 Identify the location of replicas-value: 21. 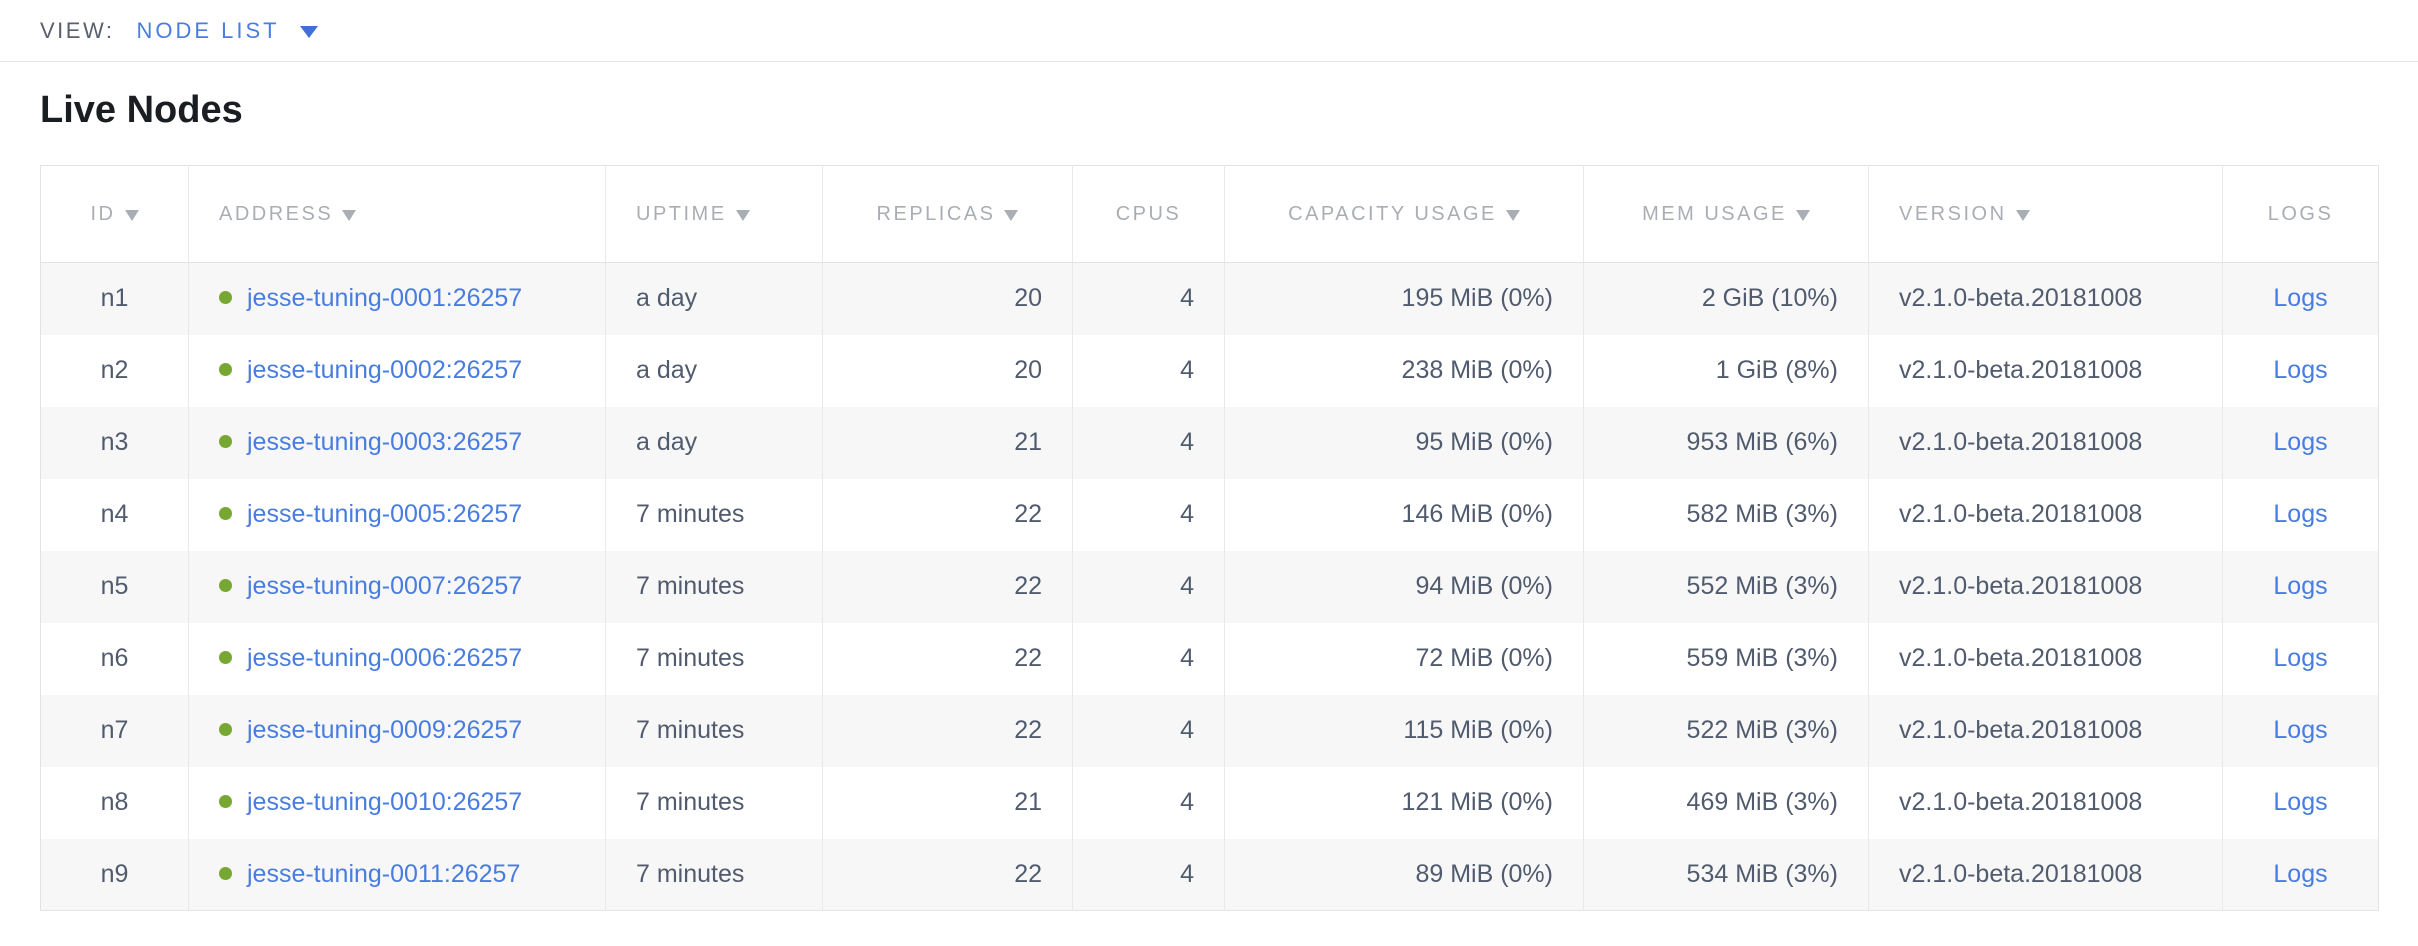
(1028, 442).